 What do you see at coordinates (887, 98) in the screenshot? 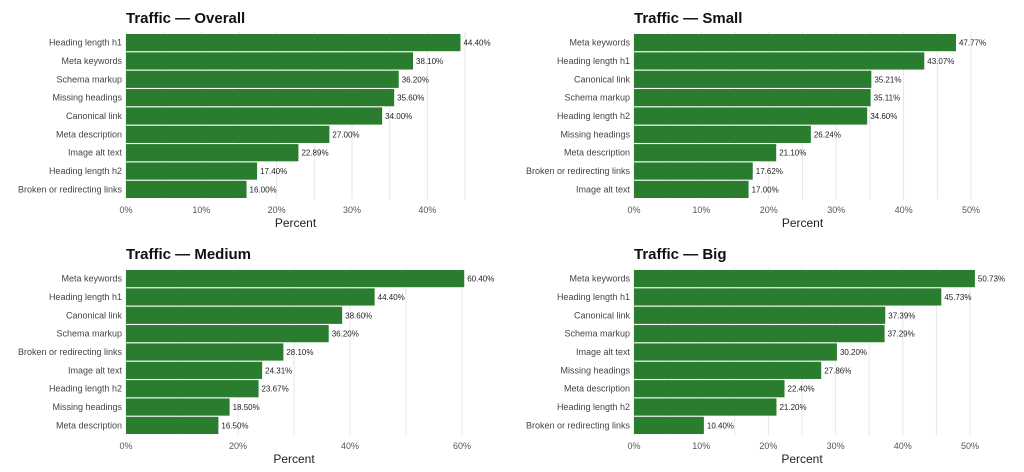
I see `value-label: 35.11%` at bounding box center [887, 98].